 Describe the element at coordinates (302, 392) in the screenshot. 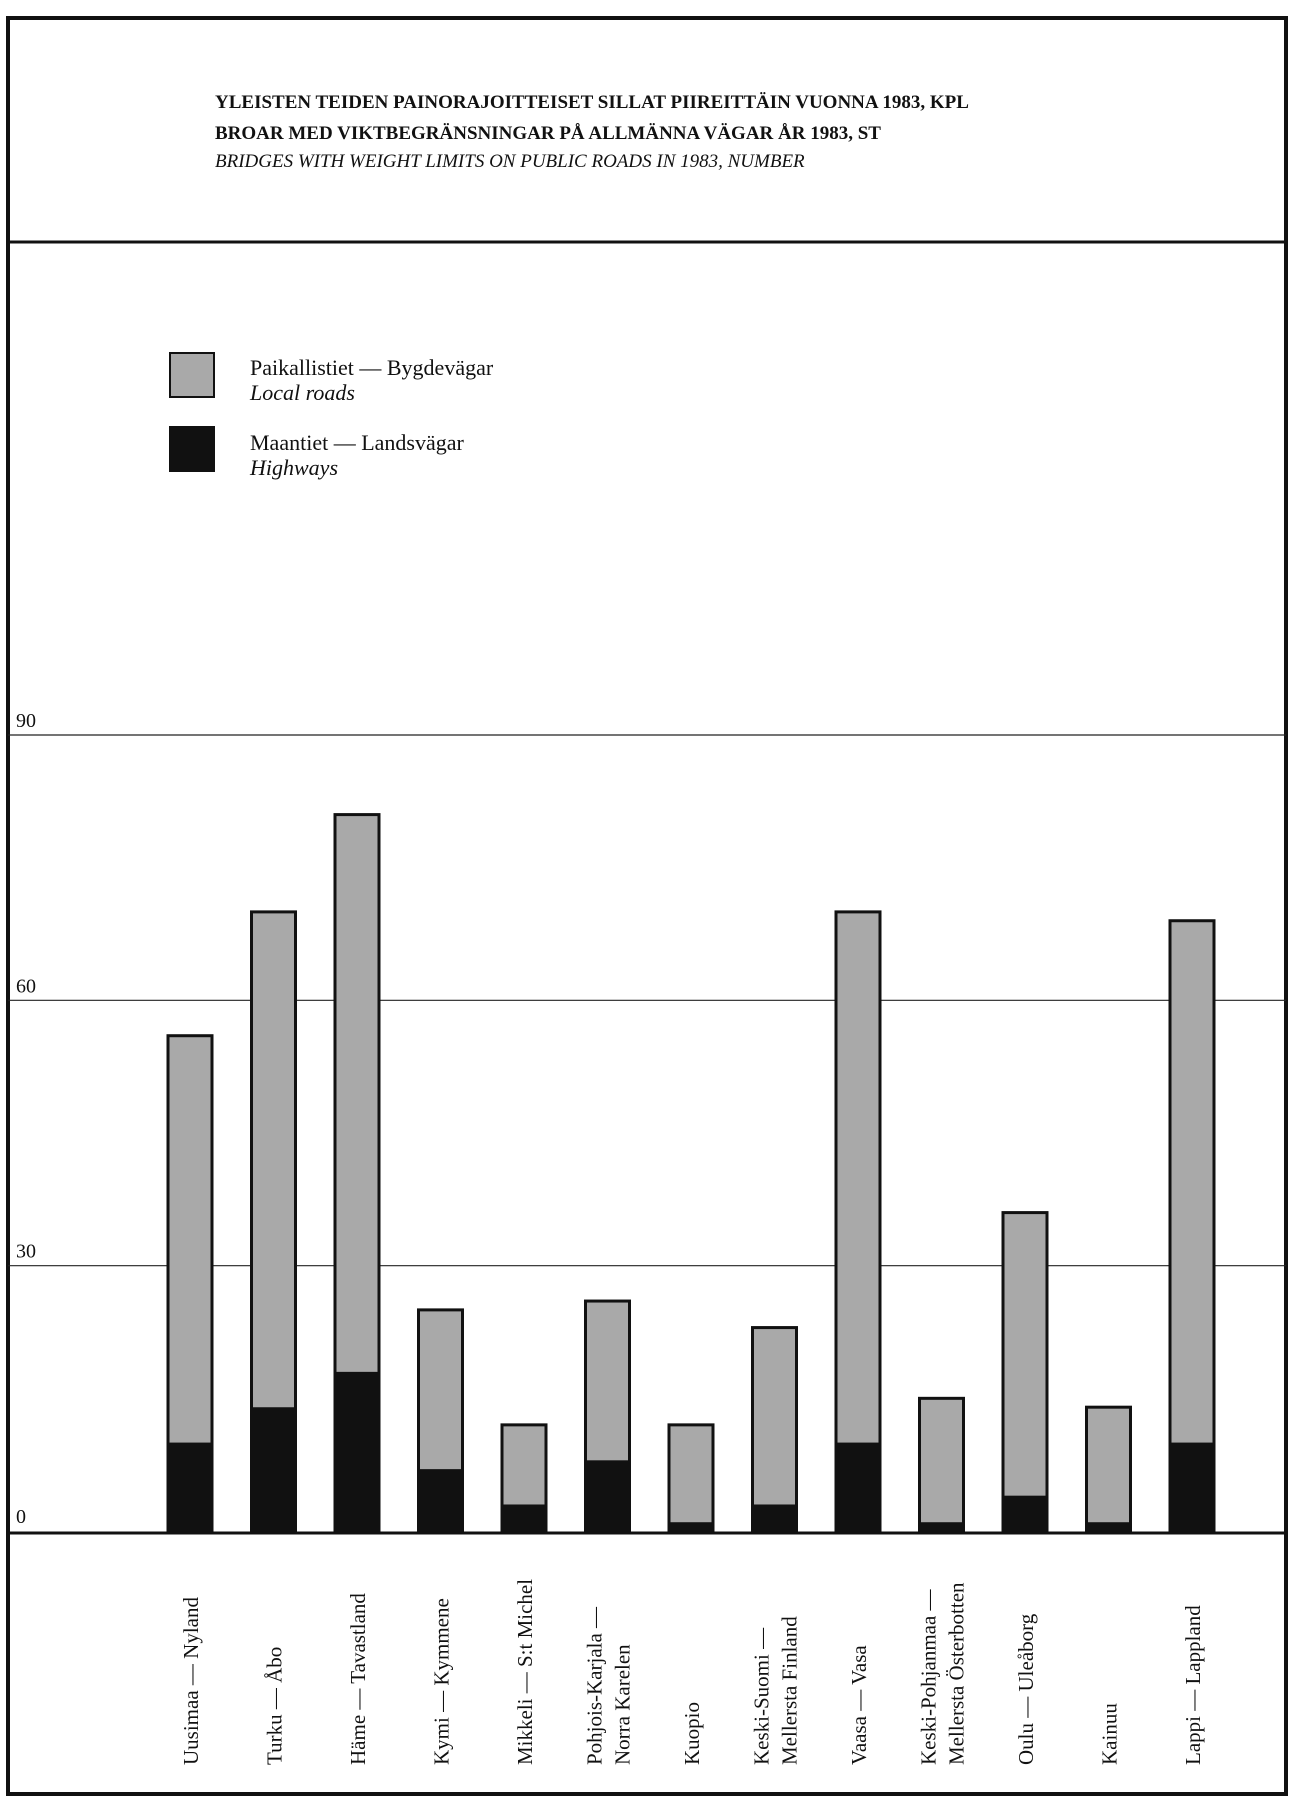

I see `legend-label-local-roads-en: Local roads` at that location.